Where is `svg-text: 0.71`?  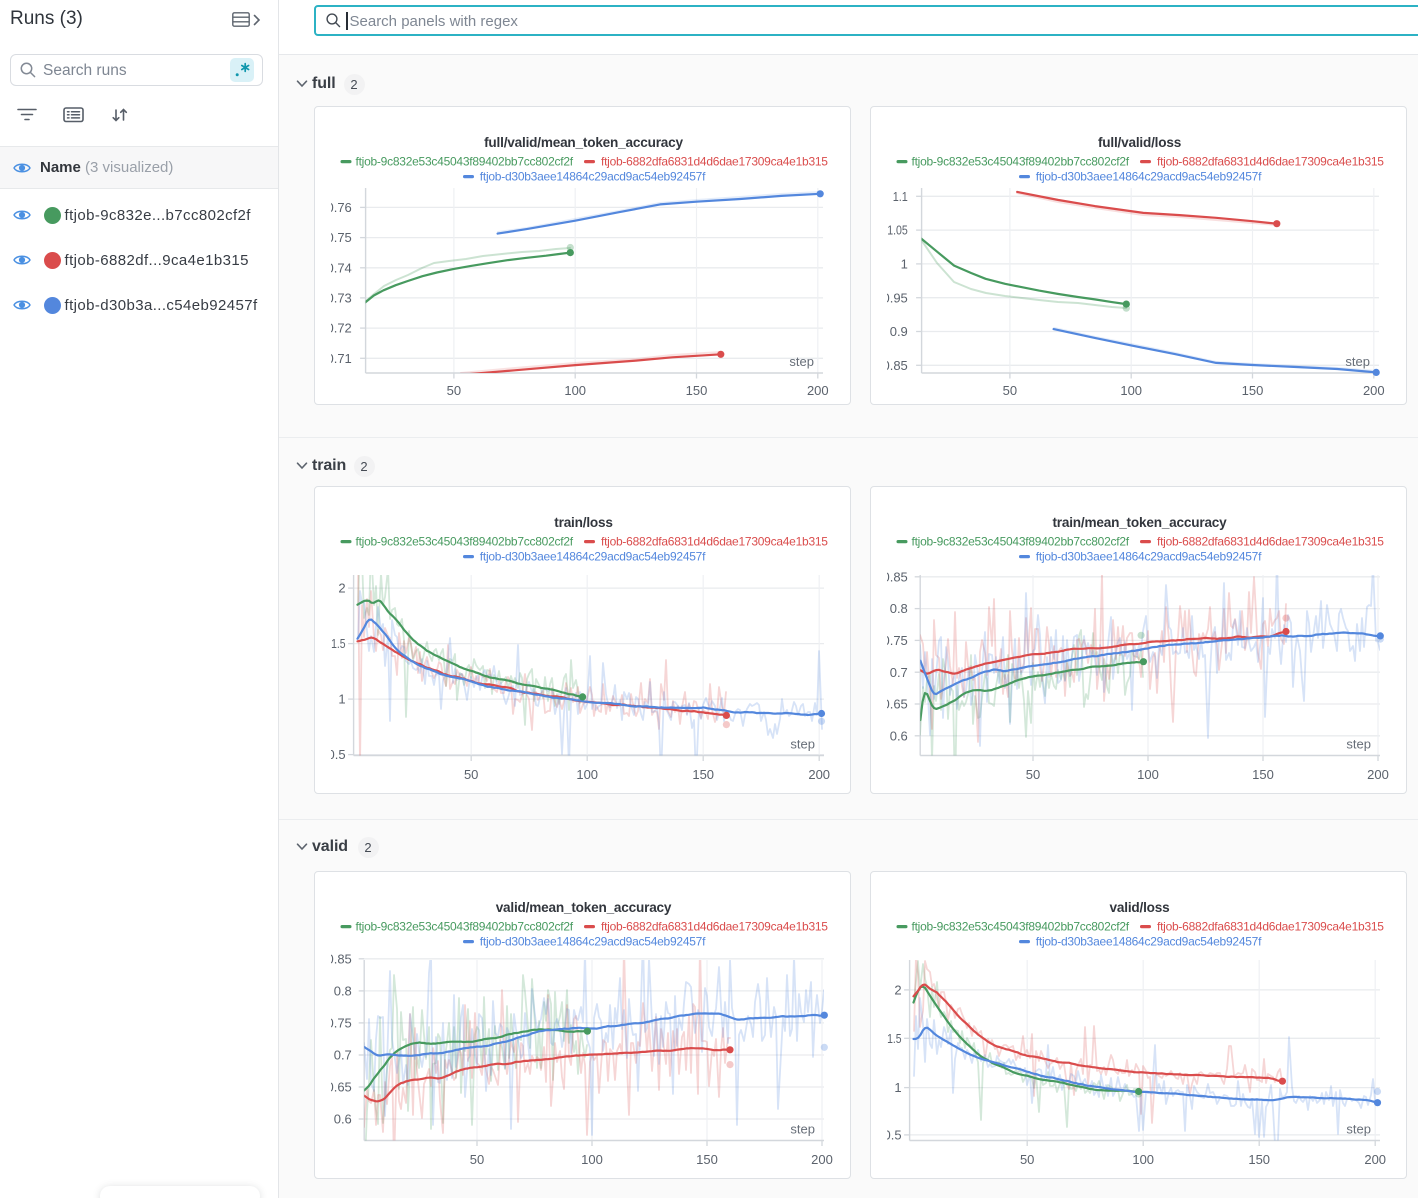
svg-text: 0.71 is located at coordinates (338, 358).